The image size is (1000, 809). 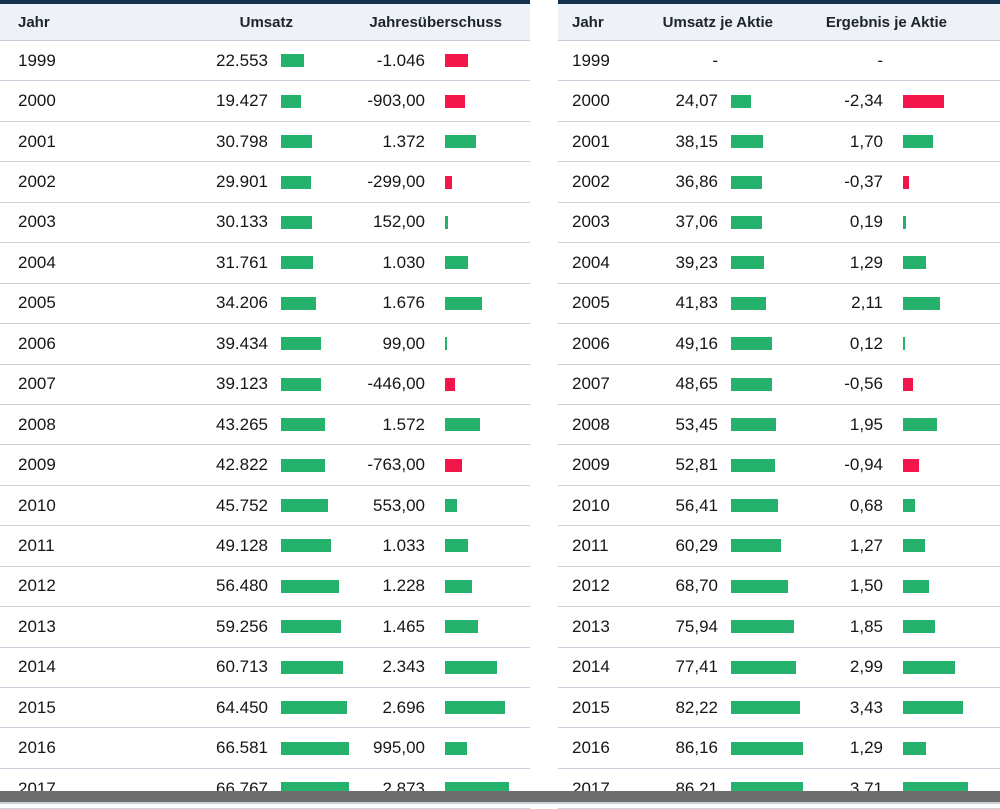 What do you see at coordinates (36, 545) in the screenshot?
I see `year-cell: 2011` at bounding box center [36, 545].